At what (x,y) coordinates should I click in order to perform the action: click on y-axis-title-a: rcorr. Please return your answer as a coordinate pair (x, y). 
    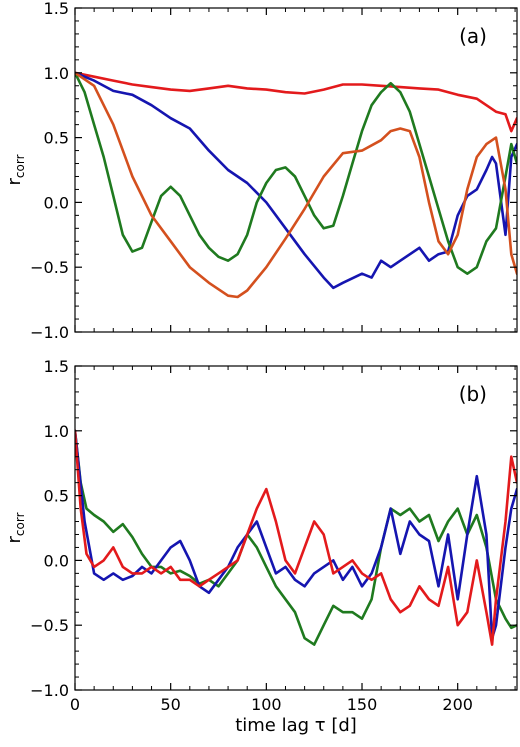
    Looking at the image, I should click on (15, 169).